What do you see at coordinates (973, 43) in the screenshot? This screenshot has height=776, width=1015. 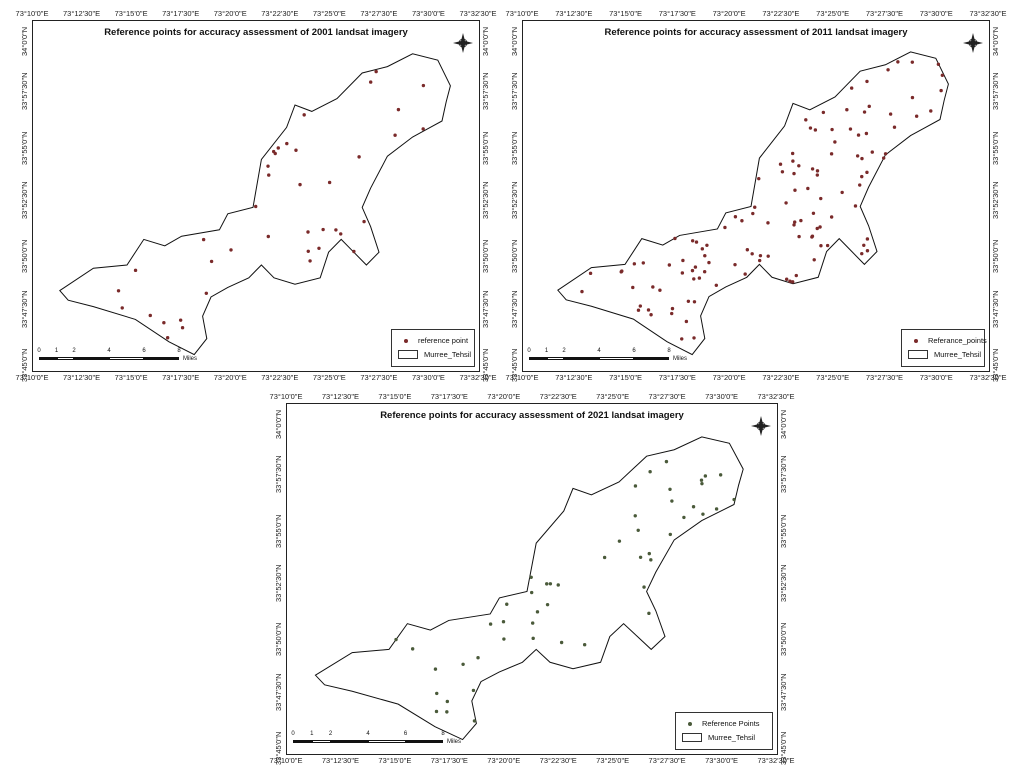 I see `north-arrow-icon` at bounding box center [973, 43].